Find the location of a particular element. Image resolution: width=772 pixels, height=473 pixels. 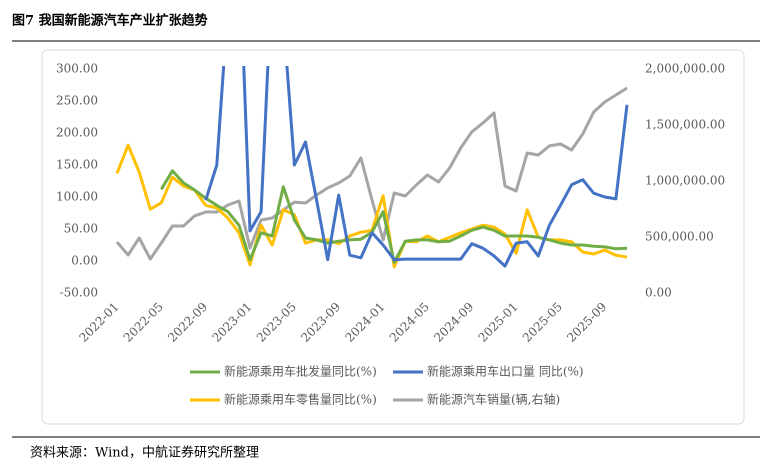

x-tick-label: 2024-01 is located at coordinates (365, 322).